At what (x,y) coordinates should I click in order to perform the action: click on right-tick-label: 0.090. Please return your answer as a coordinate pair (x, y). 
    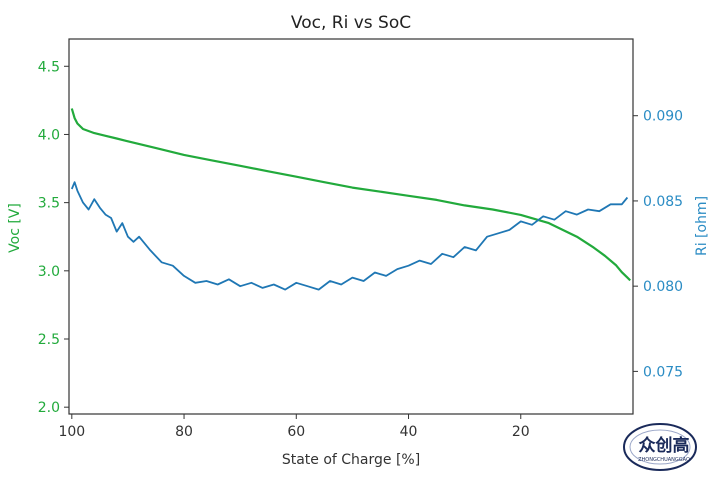
    Looking at the image, I should click on (663, 117).